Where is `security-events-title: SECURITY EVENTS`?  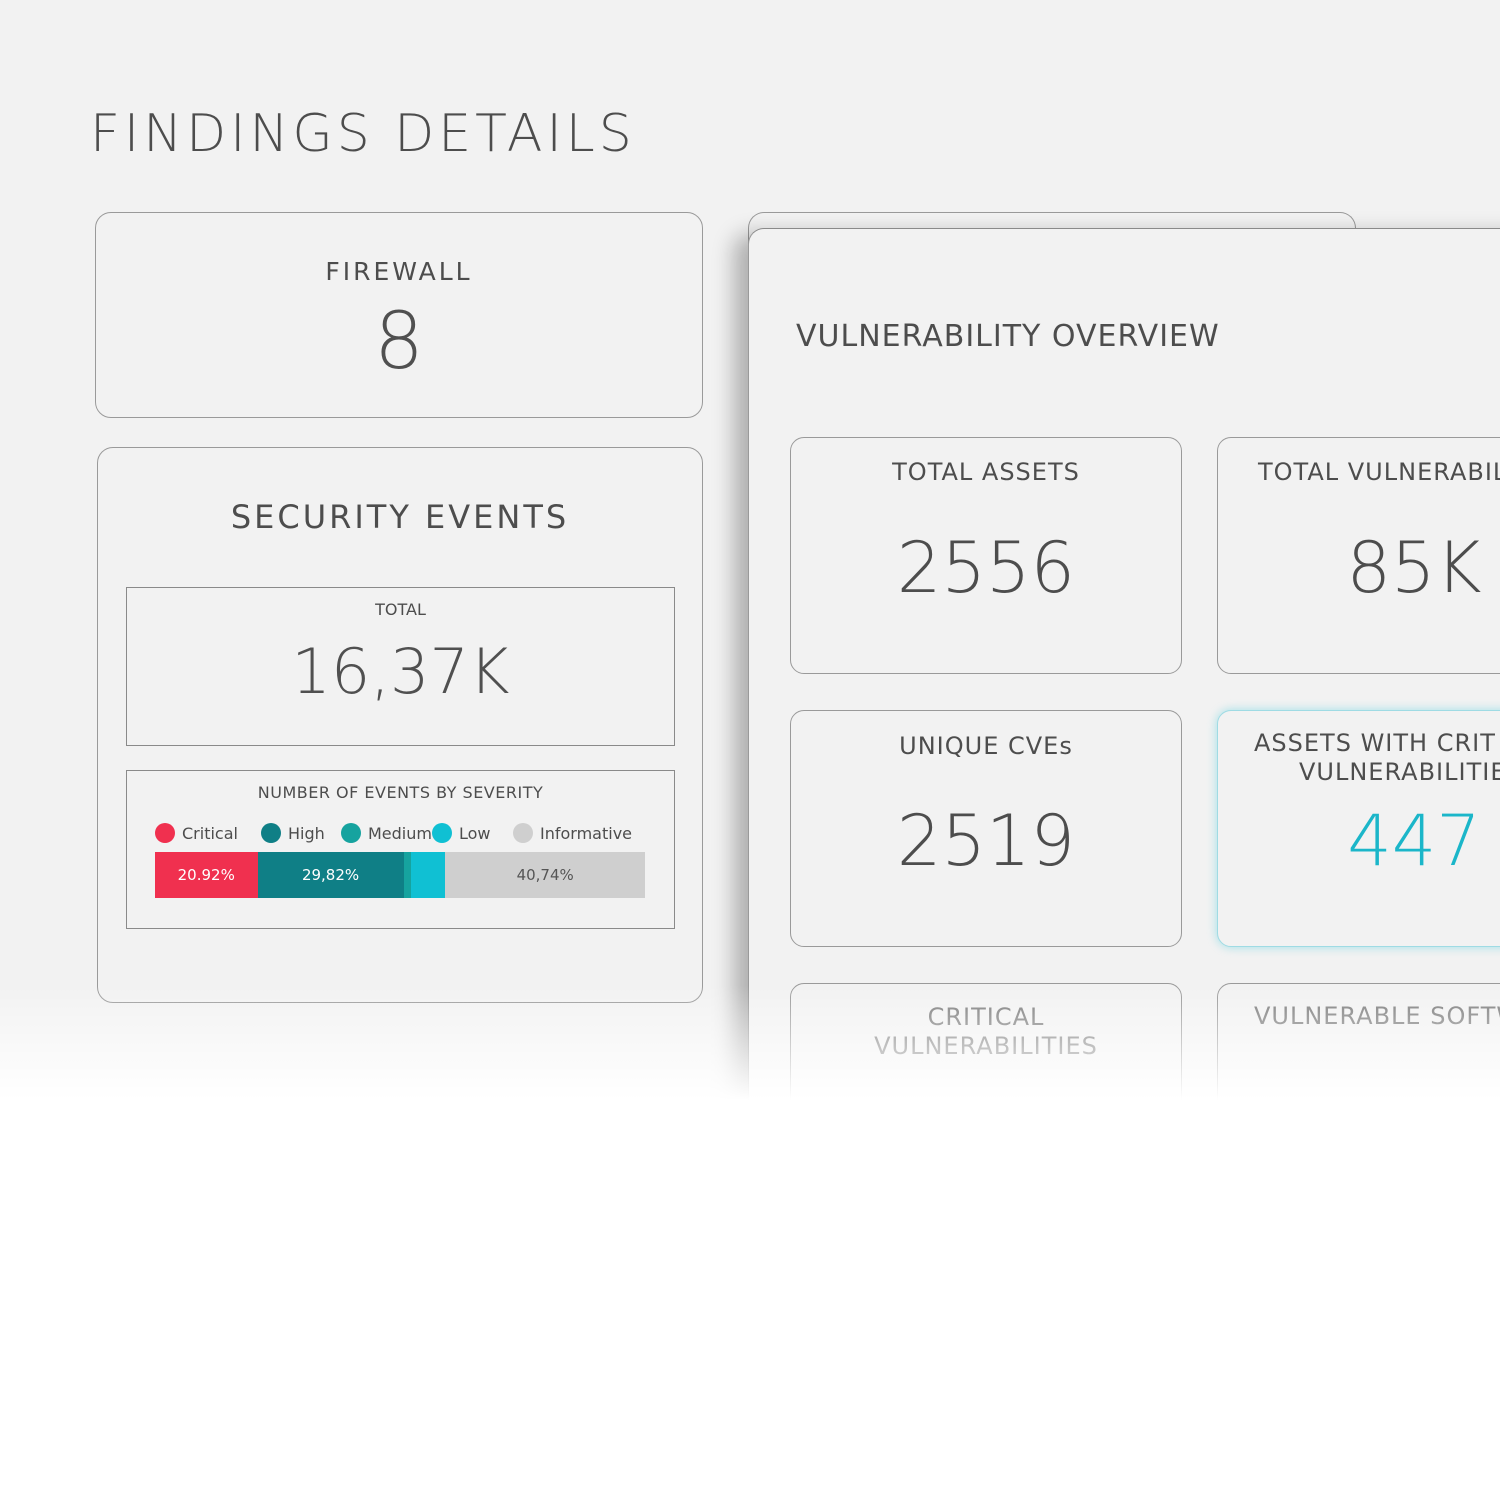
security-events-title: SECURITY EVENTS is located at coordinates (400, 517).